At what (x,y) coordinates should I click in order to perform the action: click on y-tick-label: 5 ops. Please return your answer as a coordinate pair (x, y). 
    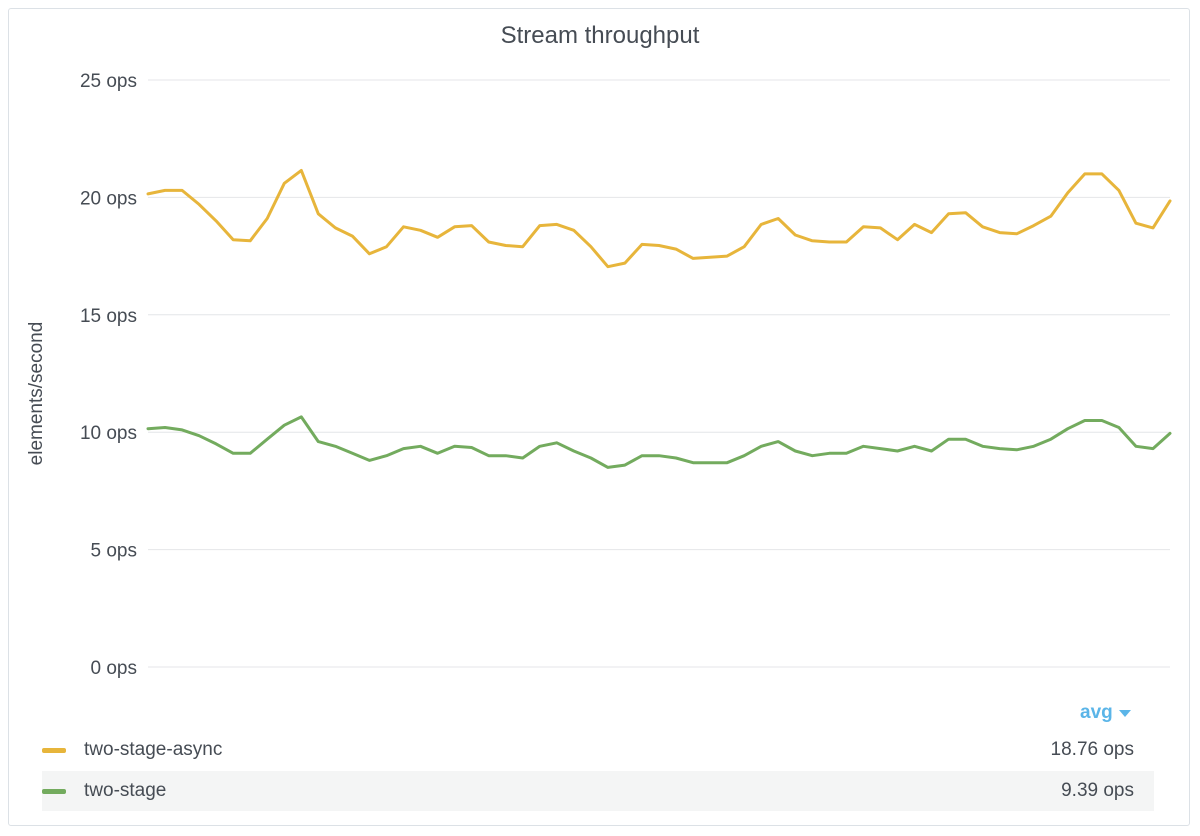
    Looking at the image, I should click on (114, 551).